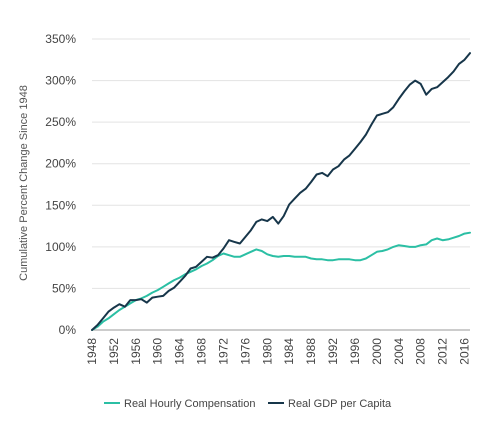 This screenshot has height=438, width=504. What do you see at coordinates (64, 288) in the screenshot?
I see `y-tick-label: 50%` at bounding box center [64, 288].